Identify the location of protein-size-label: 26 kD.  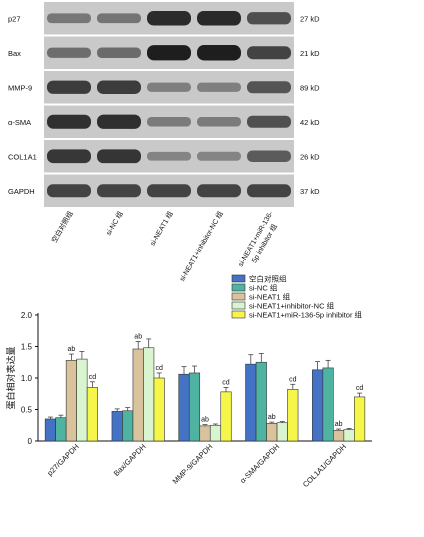
(310, 156).